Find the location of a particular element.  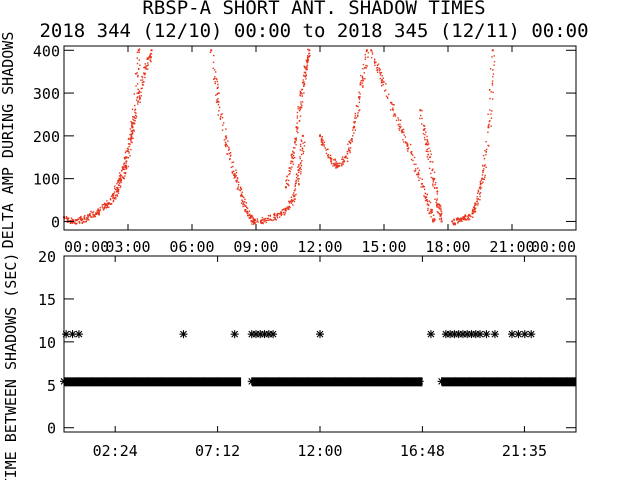

upper-asterisk is located at coordinates (273, 334).